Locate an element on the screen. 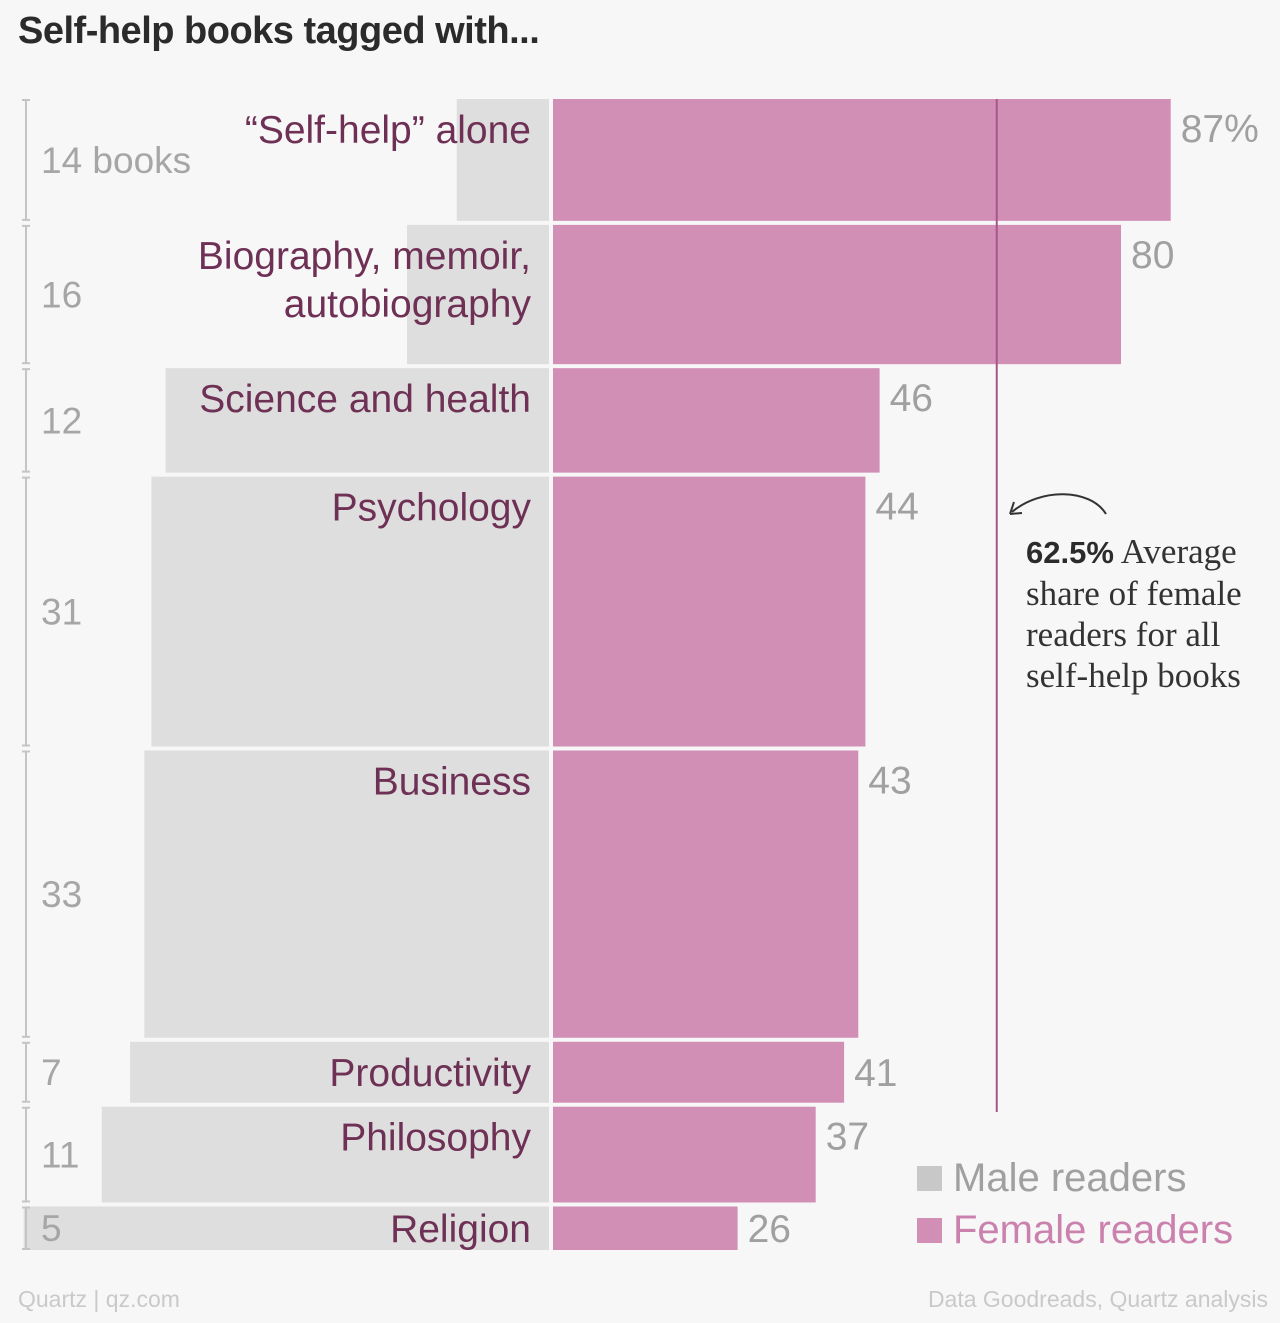 Image resolution: width=1280 pixels, height=1323 pixels. book-count-label-7: 5 is located at coordinates (51, 1228).